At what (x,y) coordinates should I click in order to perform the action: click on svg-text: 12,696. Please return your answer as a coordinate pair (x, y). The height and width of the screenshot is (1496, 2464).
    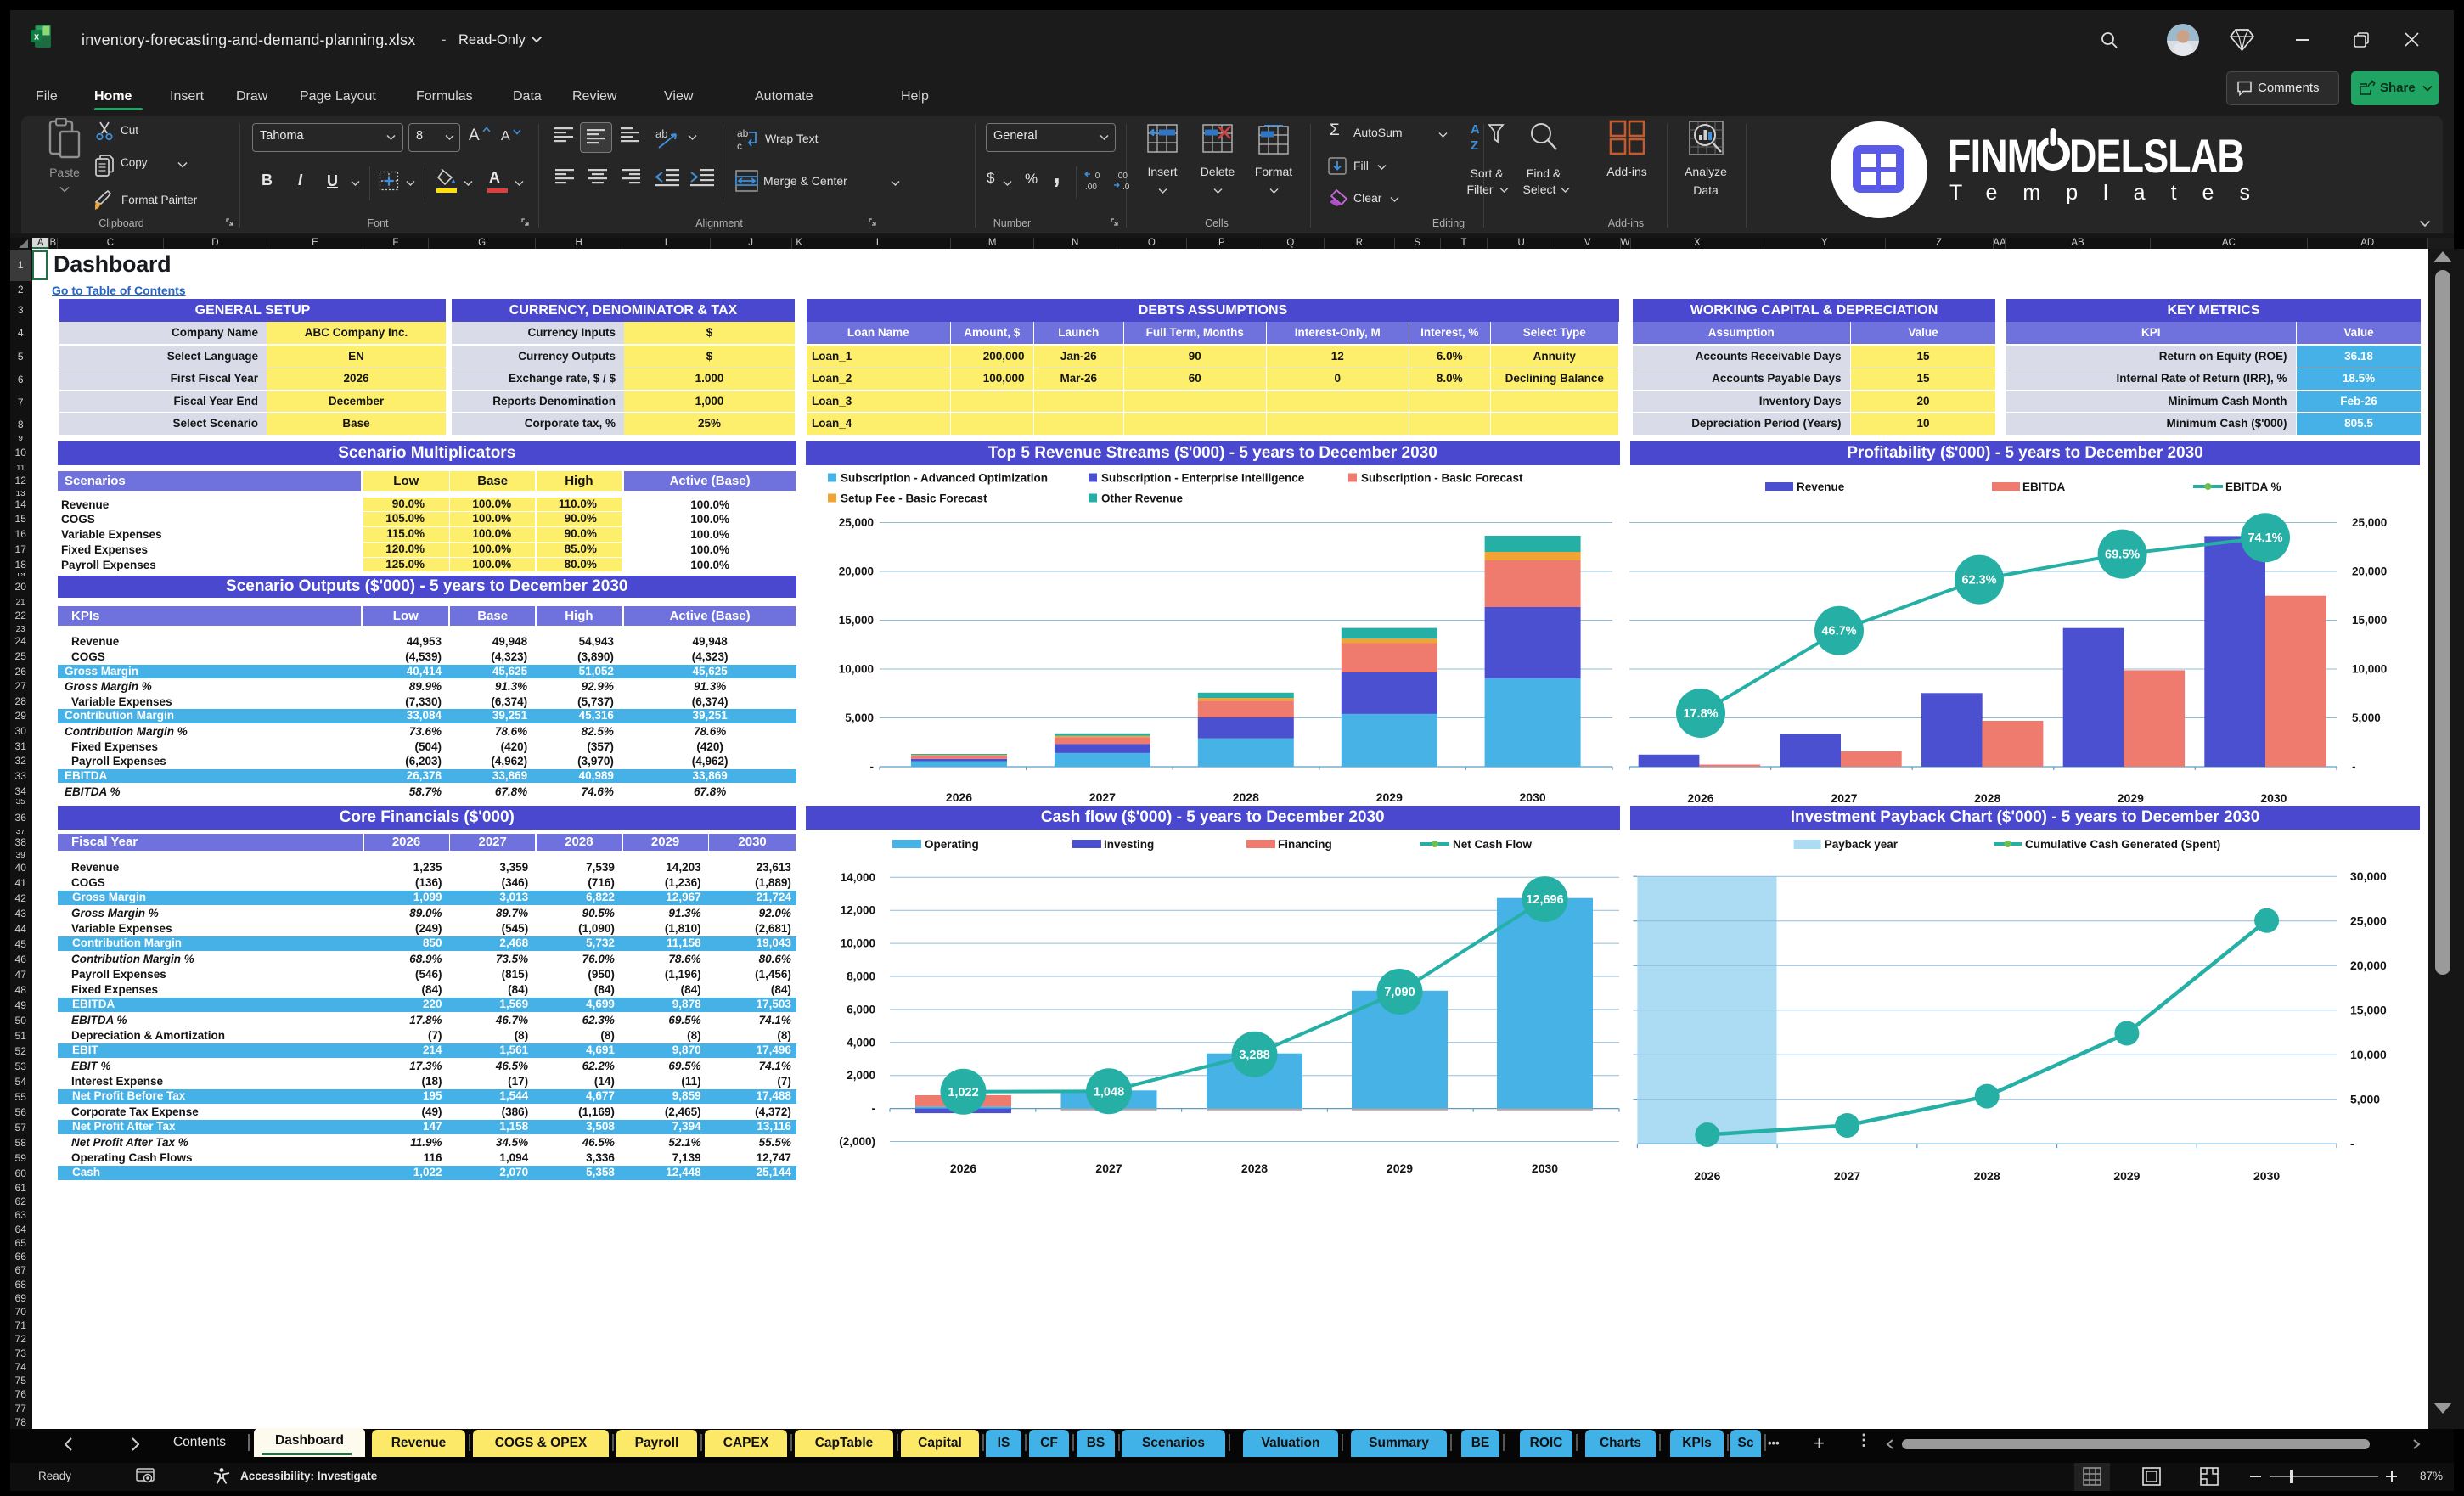
    Looking at the image, I should click on (1544, 900).